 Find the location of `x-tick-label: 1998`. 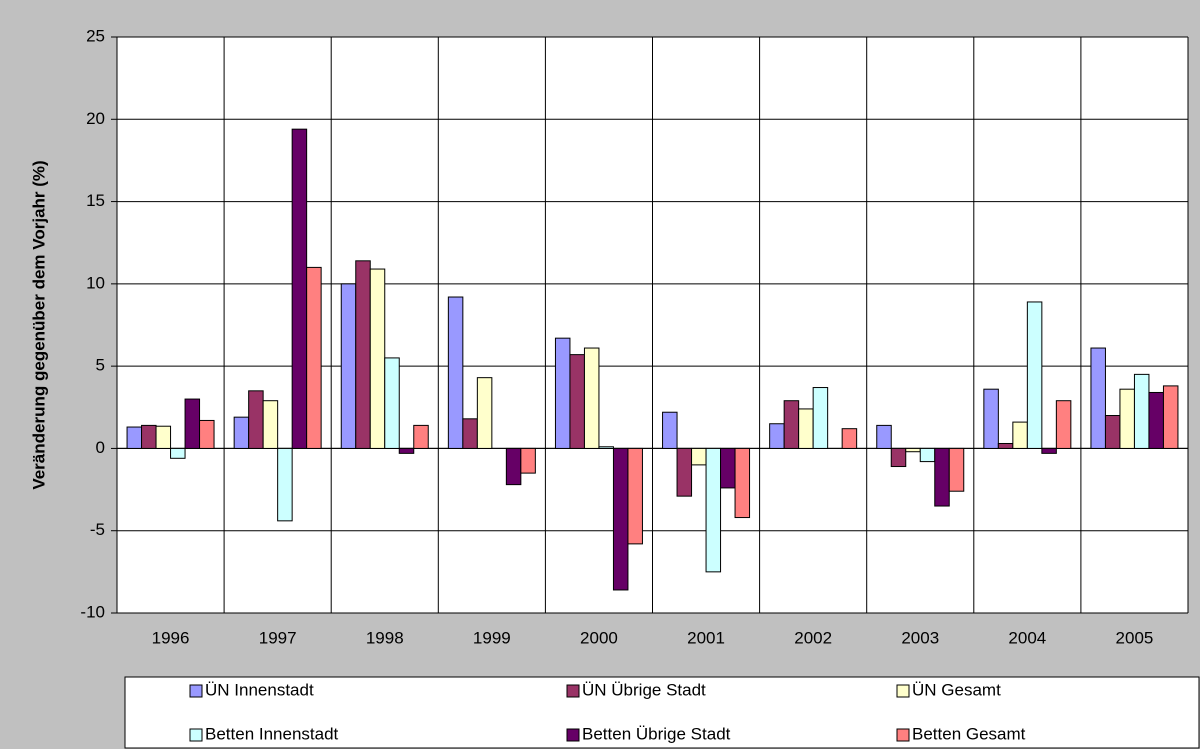

x-tick-label: 1998 is located at coordinates (385, 637).